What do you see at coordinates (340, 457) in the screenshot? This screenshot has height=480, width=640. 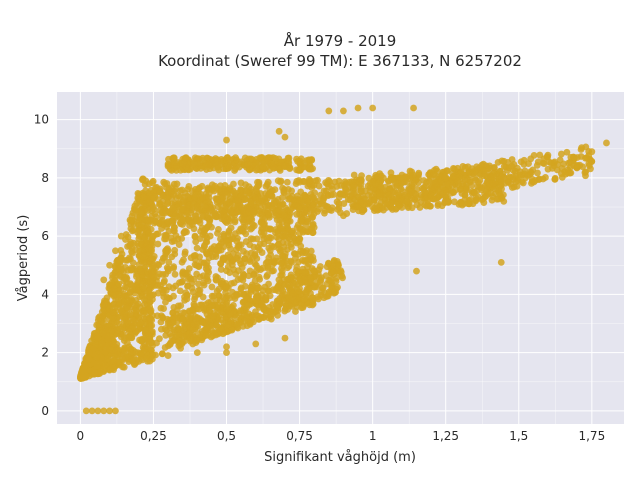 I see `x-axis-title: Signifikant våghöjd (m)` at bounding box center [340, 457].